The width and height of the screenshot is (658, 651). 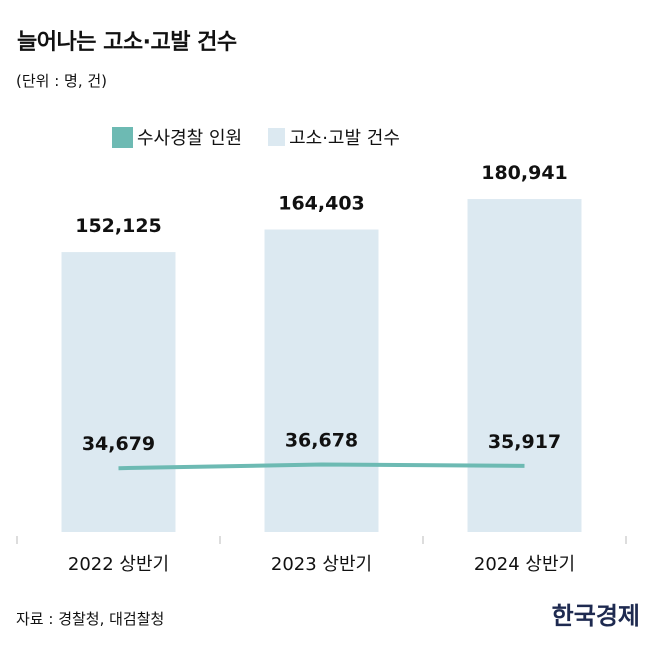 What do you see at coordinates (127, 42) in the screenshot?
I see `chart-title: 늘어나는 고소·고발 건수` at bounding box center [127, 42].